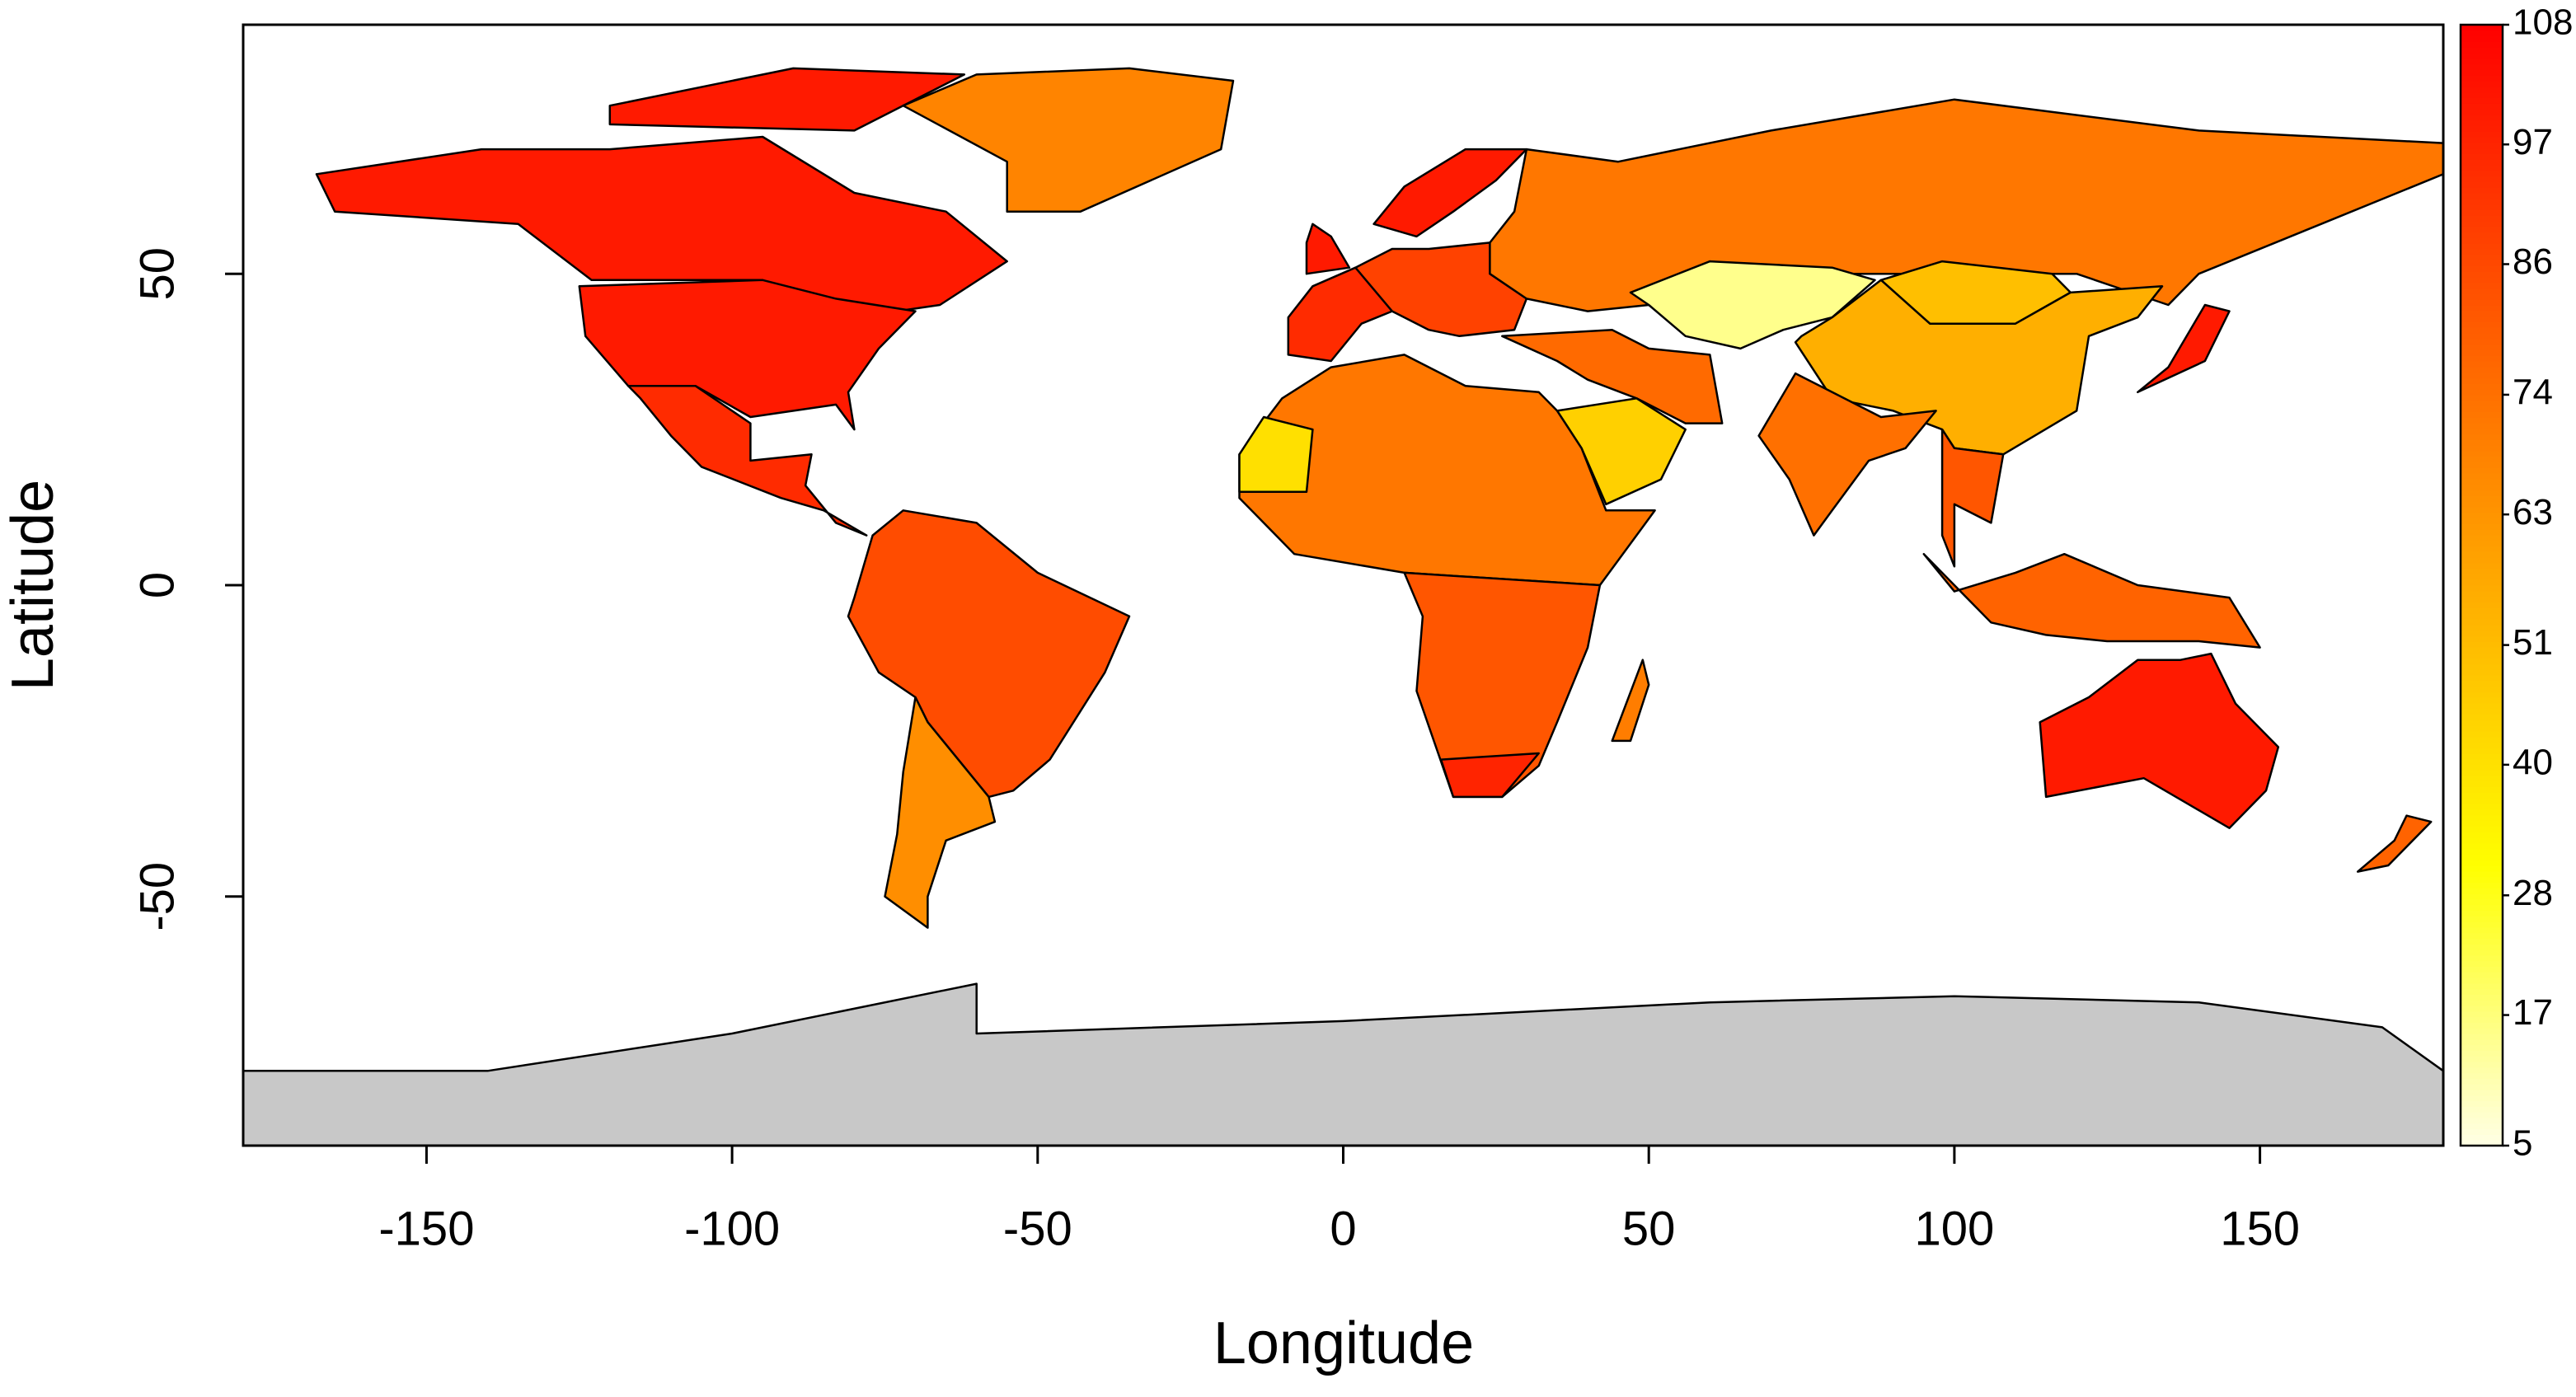  I want to click on x-tick-label: 150, so click(2260, 1228).